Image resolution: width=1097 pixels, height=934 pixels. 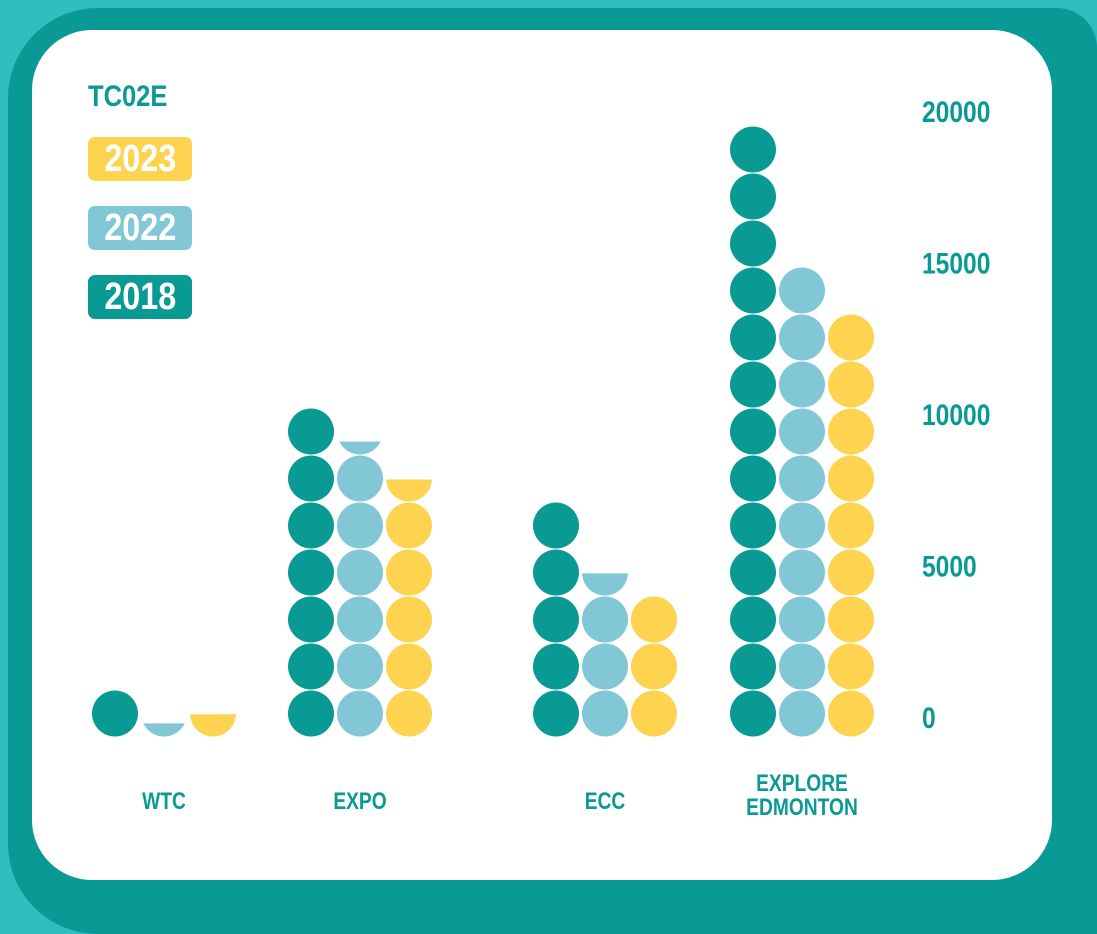 What do you see at coordinates (802, 795) in the screenshot?
I see `x-tick-label: EXPLORE EDMONTON` at bounding box center [802, 795].